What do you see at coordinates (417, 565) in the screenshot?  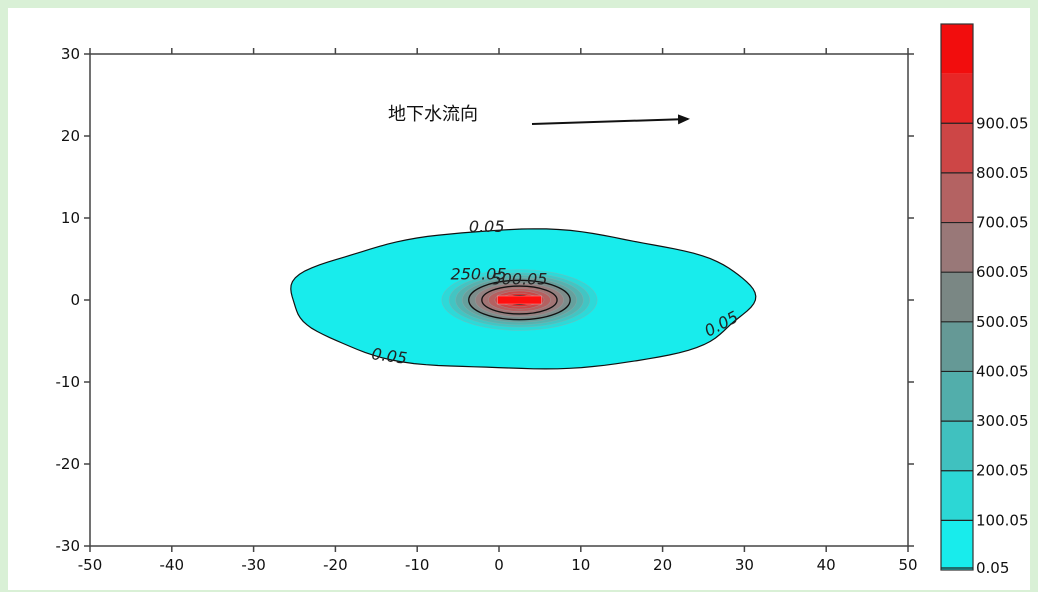 I see `x-tick-label--10: -10` at bounding box center [417, 565].